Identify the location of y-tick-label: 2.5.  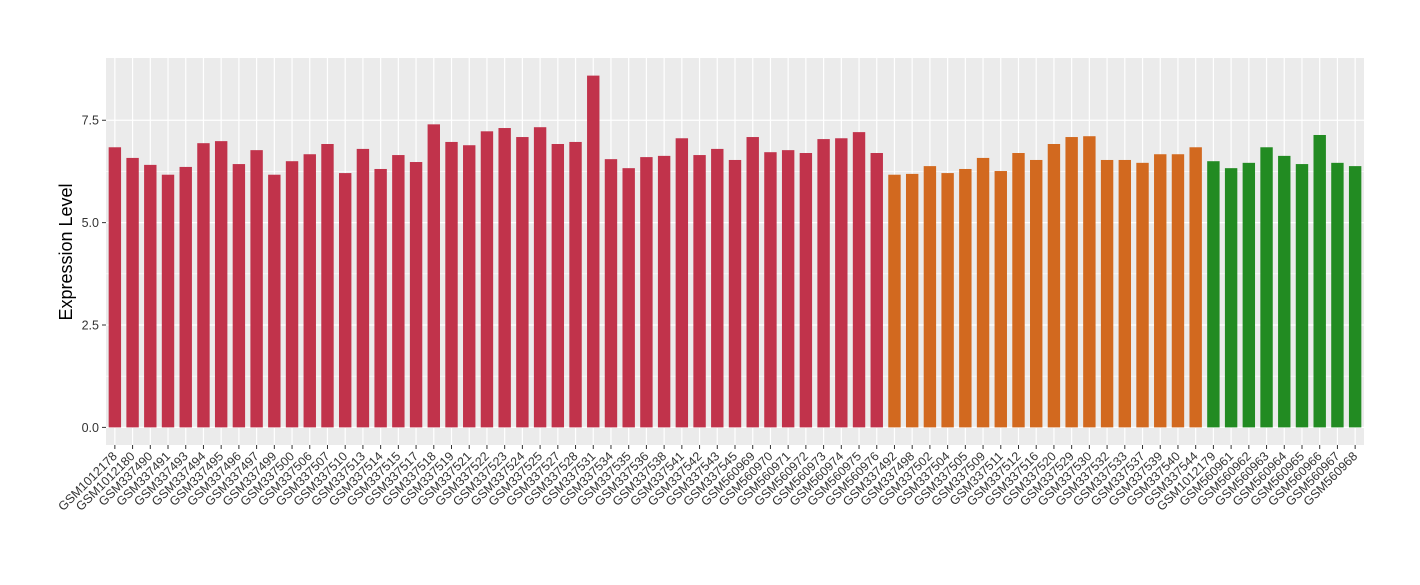
(90, 326).